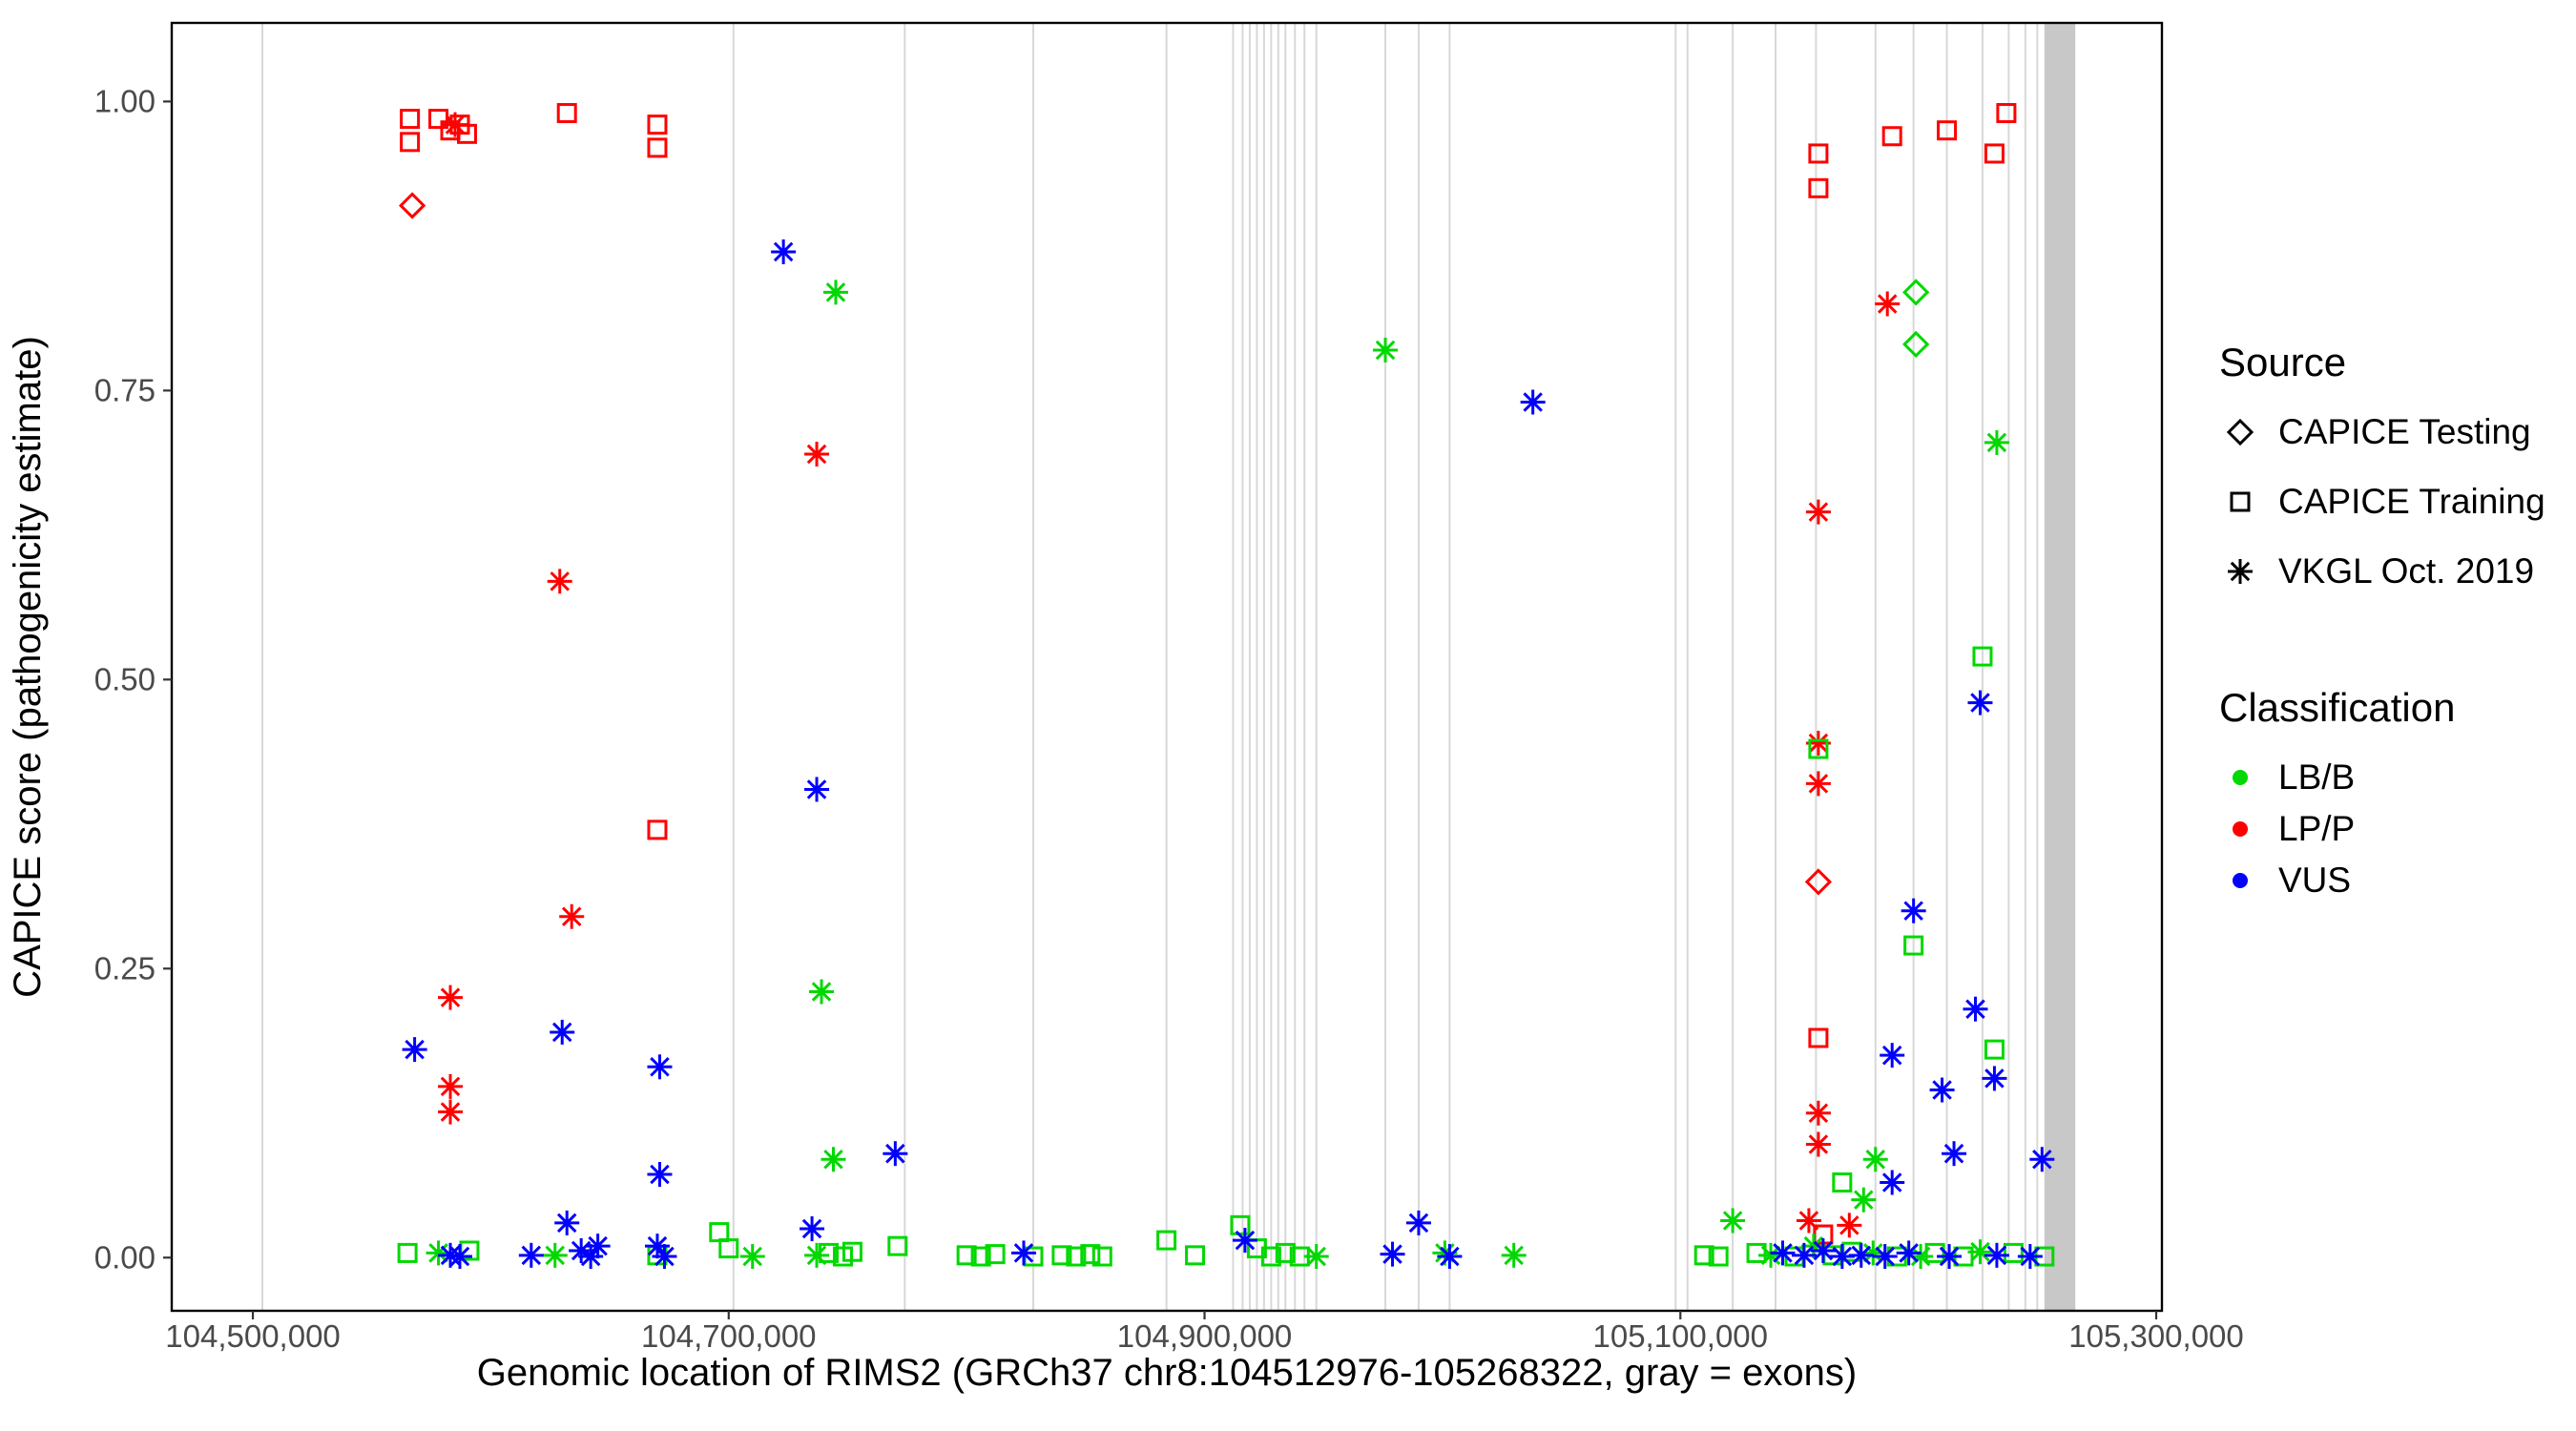 This screenshot has height=1431, width=2576. What do you see at coordinates (253, 1336) in the screenshot?
I see `x-tick-label: 104,500,000` at bounding box center [253, 1336].